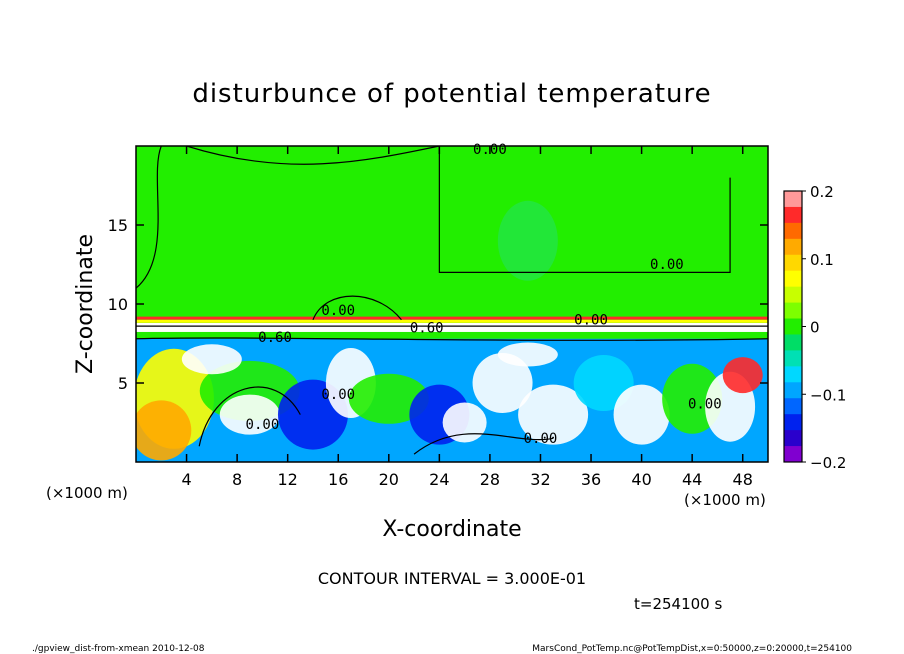  What do you see at coordinates (815, 328) in the screenshot?
I see `colorbar-tick-label: 0` at bounding box center [815, 328].